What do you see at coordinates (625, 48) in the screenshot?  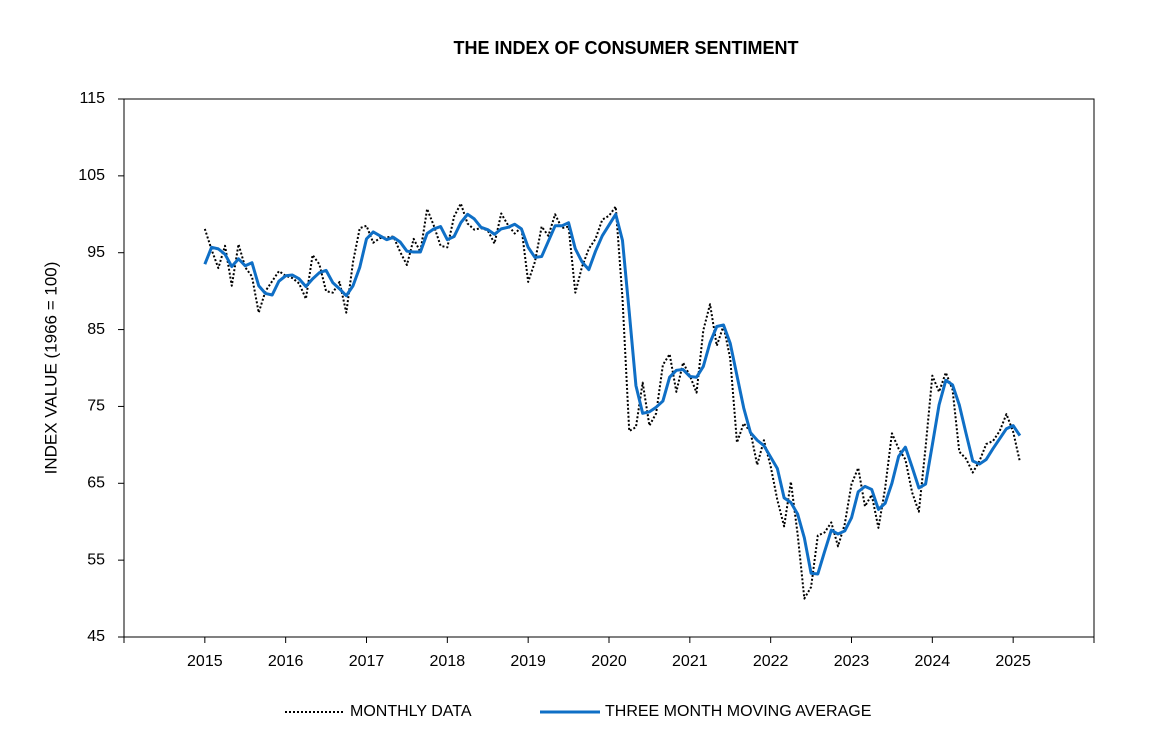 I see `chart-title: THE INDEX OF CONSUMER SENTIMENT` at bounding box center [625, 48].